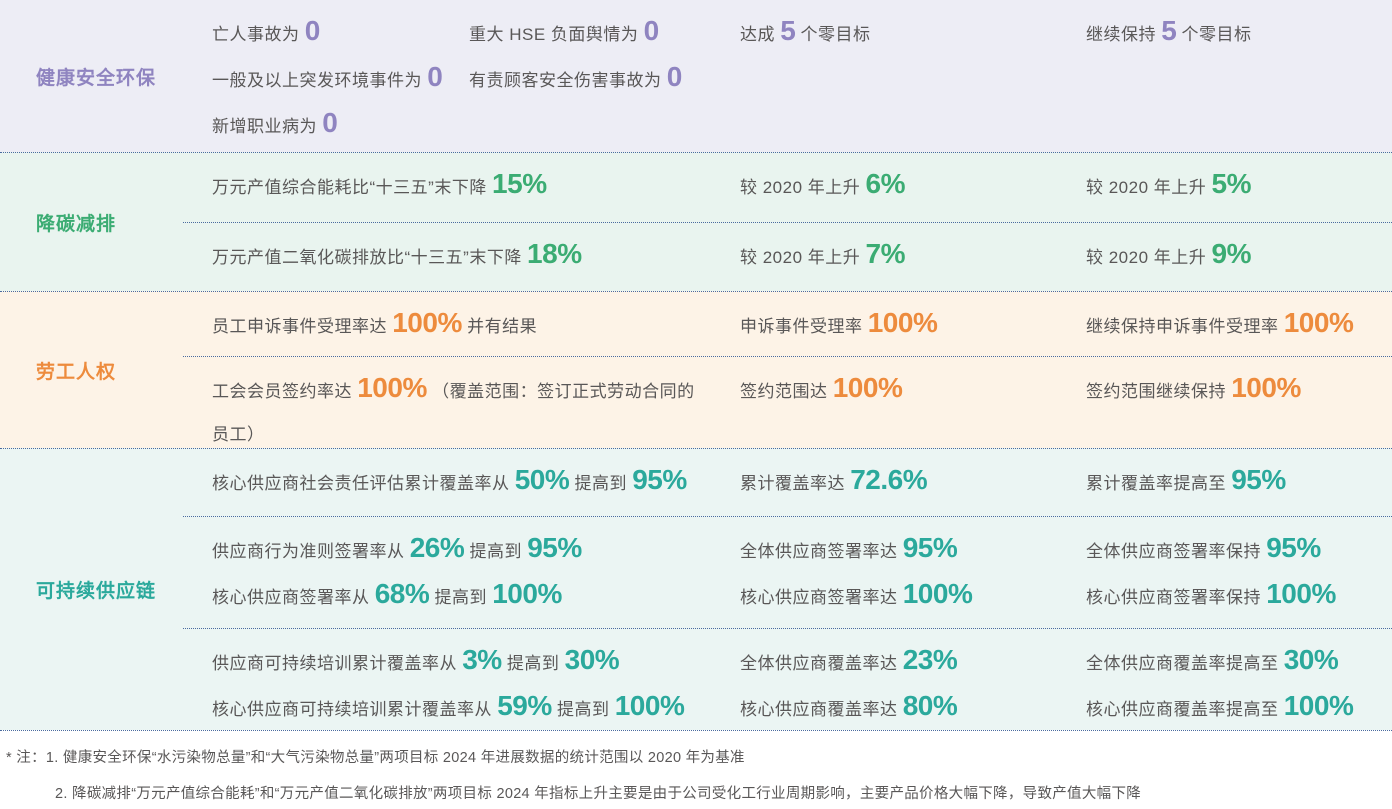  What do you see at coordinates (1234, 550) in the screenshot?
I see `text-line: 全体供应商签署率保持 95%` at bounding box center [1234, 550].